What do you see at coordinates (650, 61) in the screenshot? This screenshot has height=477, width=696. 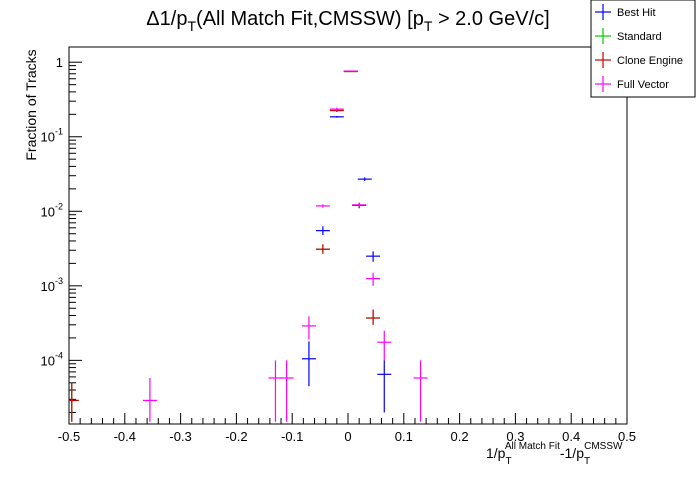 I see `legend-label-clone-engine: Clone Engine` at bounding box center [650, 61].